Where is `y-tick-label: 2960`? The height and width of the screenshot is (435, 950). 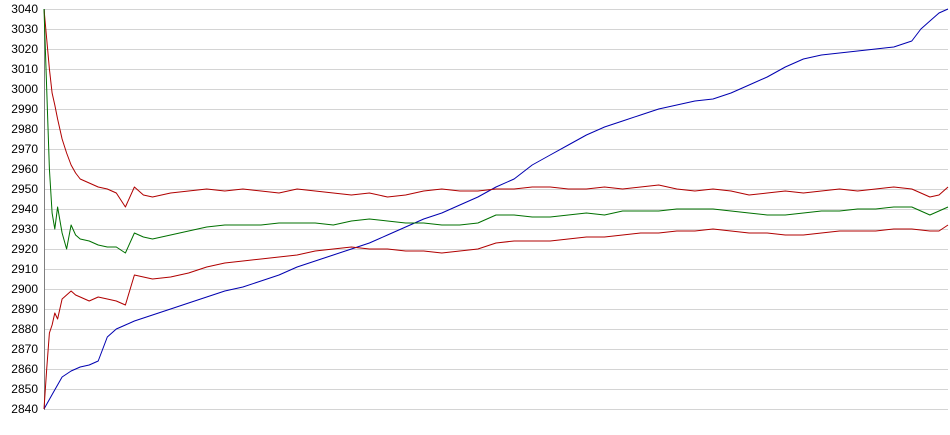
y-tick-label: 2960 is located at coordinates (24, 169).